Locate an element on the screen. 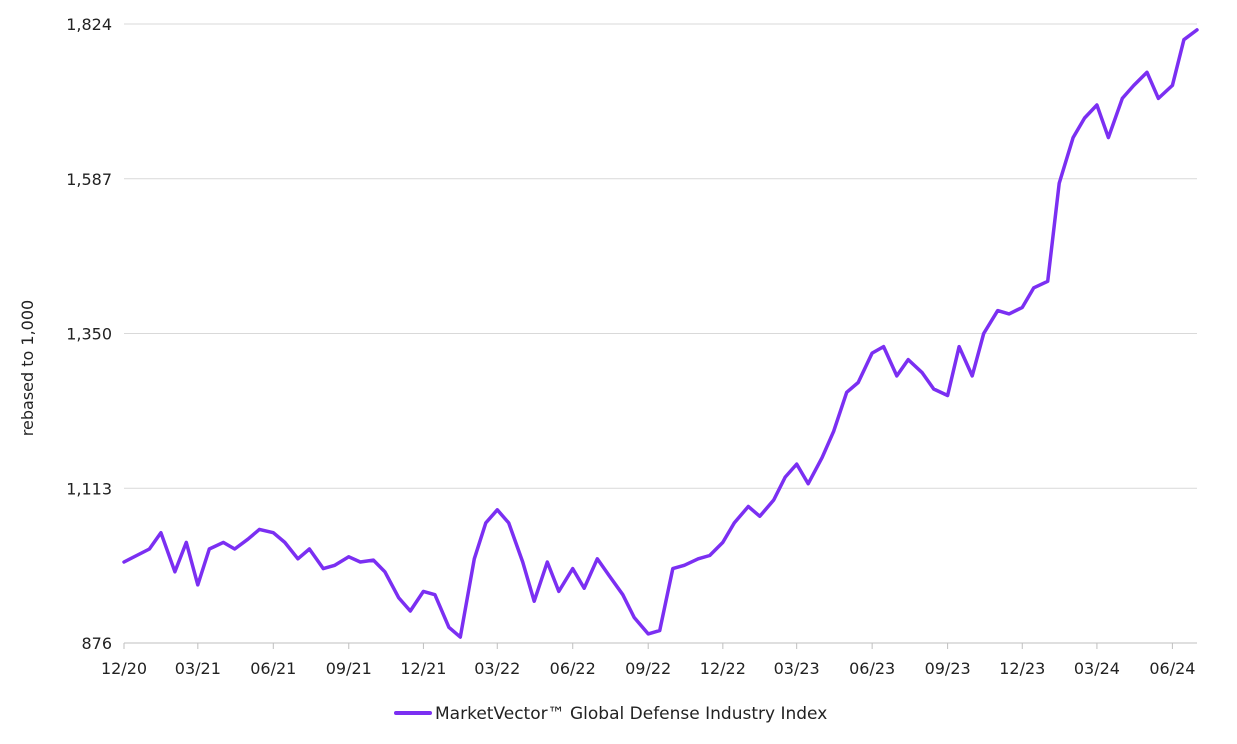  x-tick-label: 09/23 is located at coordinates (948, 668).